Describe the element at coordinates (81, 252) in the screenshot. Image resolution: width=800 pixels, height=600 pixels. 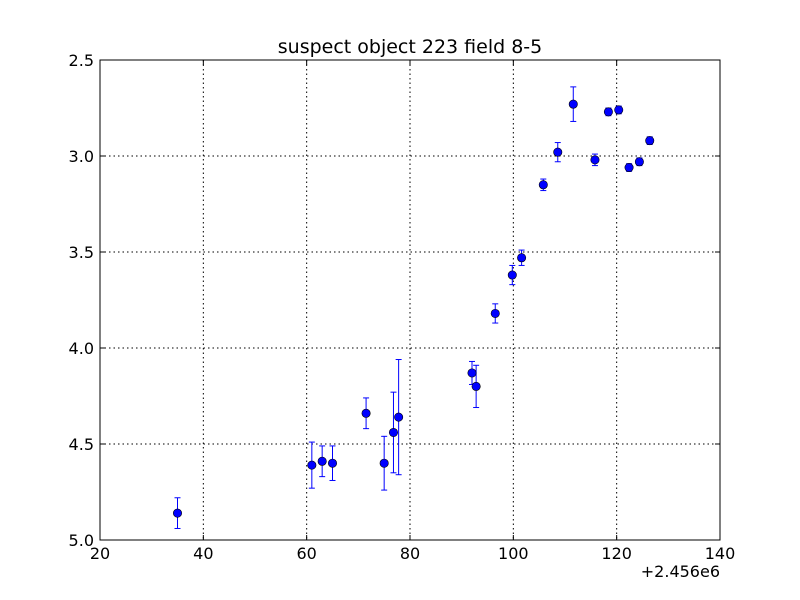
I see `y-tick-label: 3.5` at that location.